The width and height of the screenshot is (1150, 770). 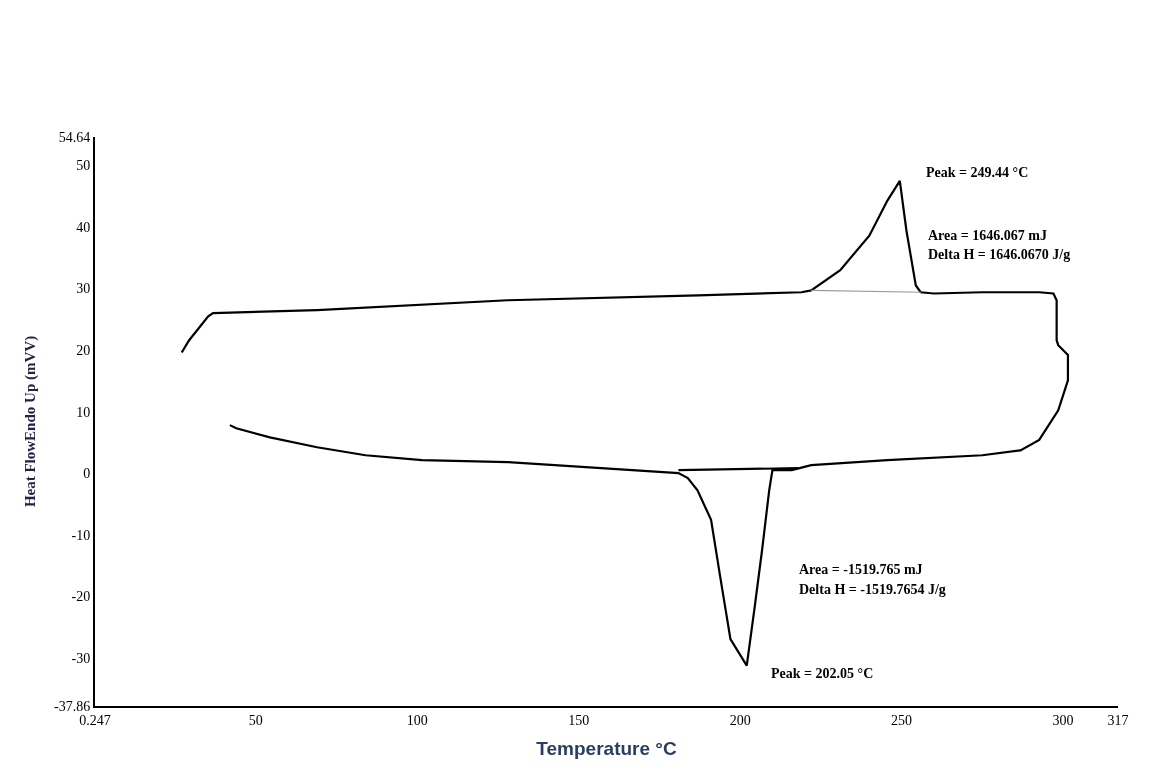 What do you see at coordinates (999, 254) in the screenshot?
I see `annotation: Delta H = 1646.0670 J/g` at bounding box center [999, 254].